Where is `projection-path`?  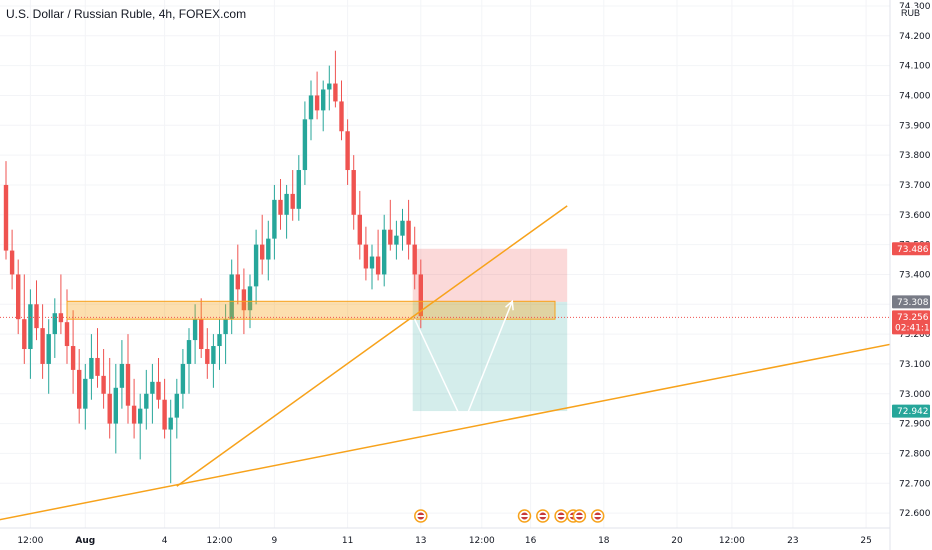
projection-path is located at coordinates (463, 363).